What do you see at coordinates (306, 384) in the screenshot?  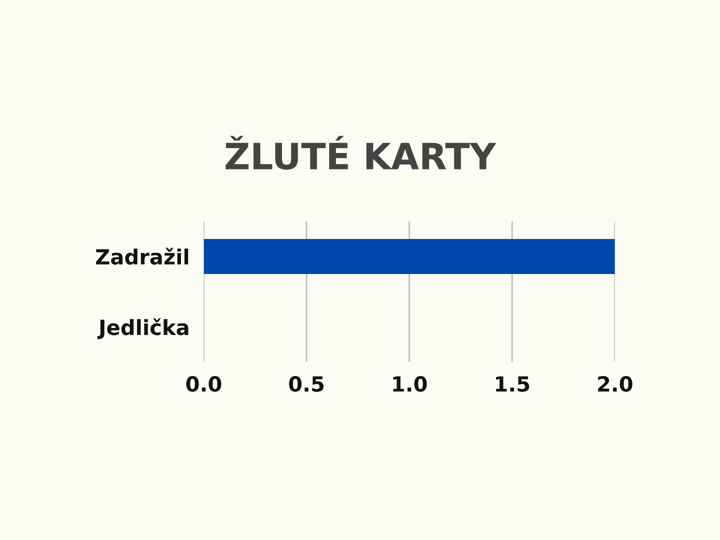 I see `x-tick-label: 0.5` at bounding box center [306, 384].